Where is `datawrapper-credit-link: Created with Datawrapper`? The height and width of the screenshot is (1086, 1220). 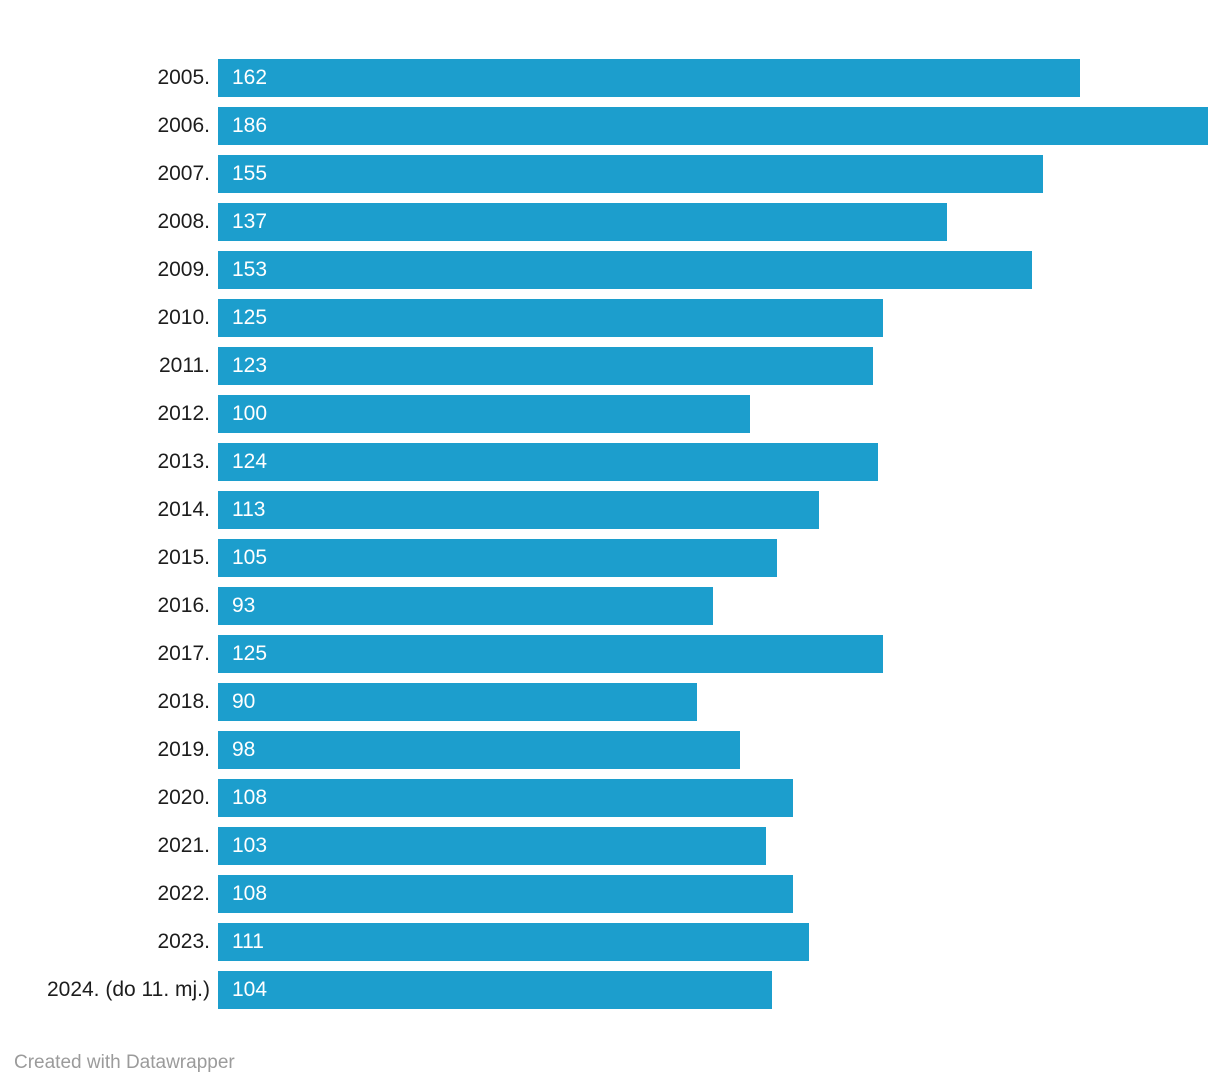 datawrapper-credit-link: Created with Datawrapper is located at coordinates (124, 1062).